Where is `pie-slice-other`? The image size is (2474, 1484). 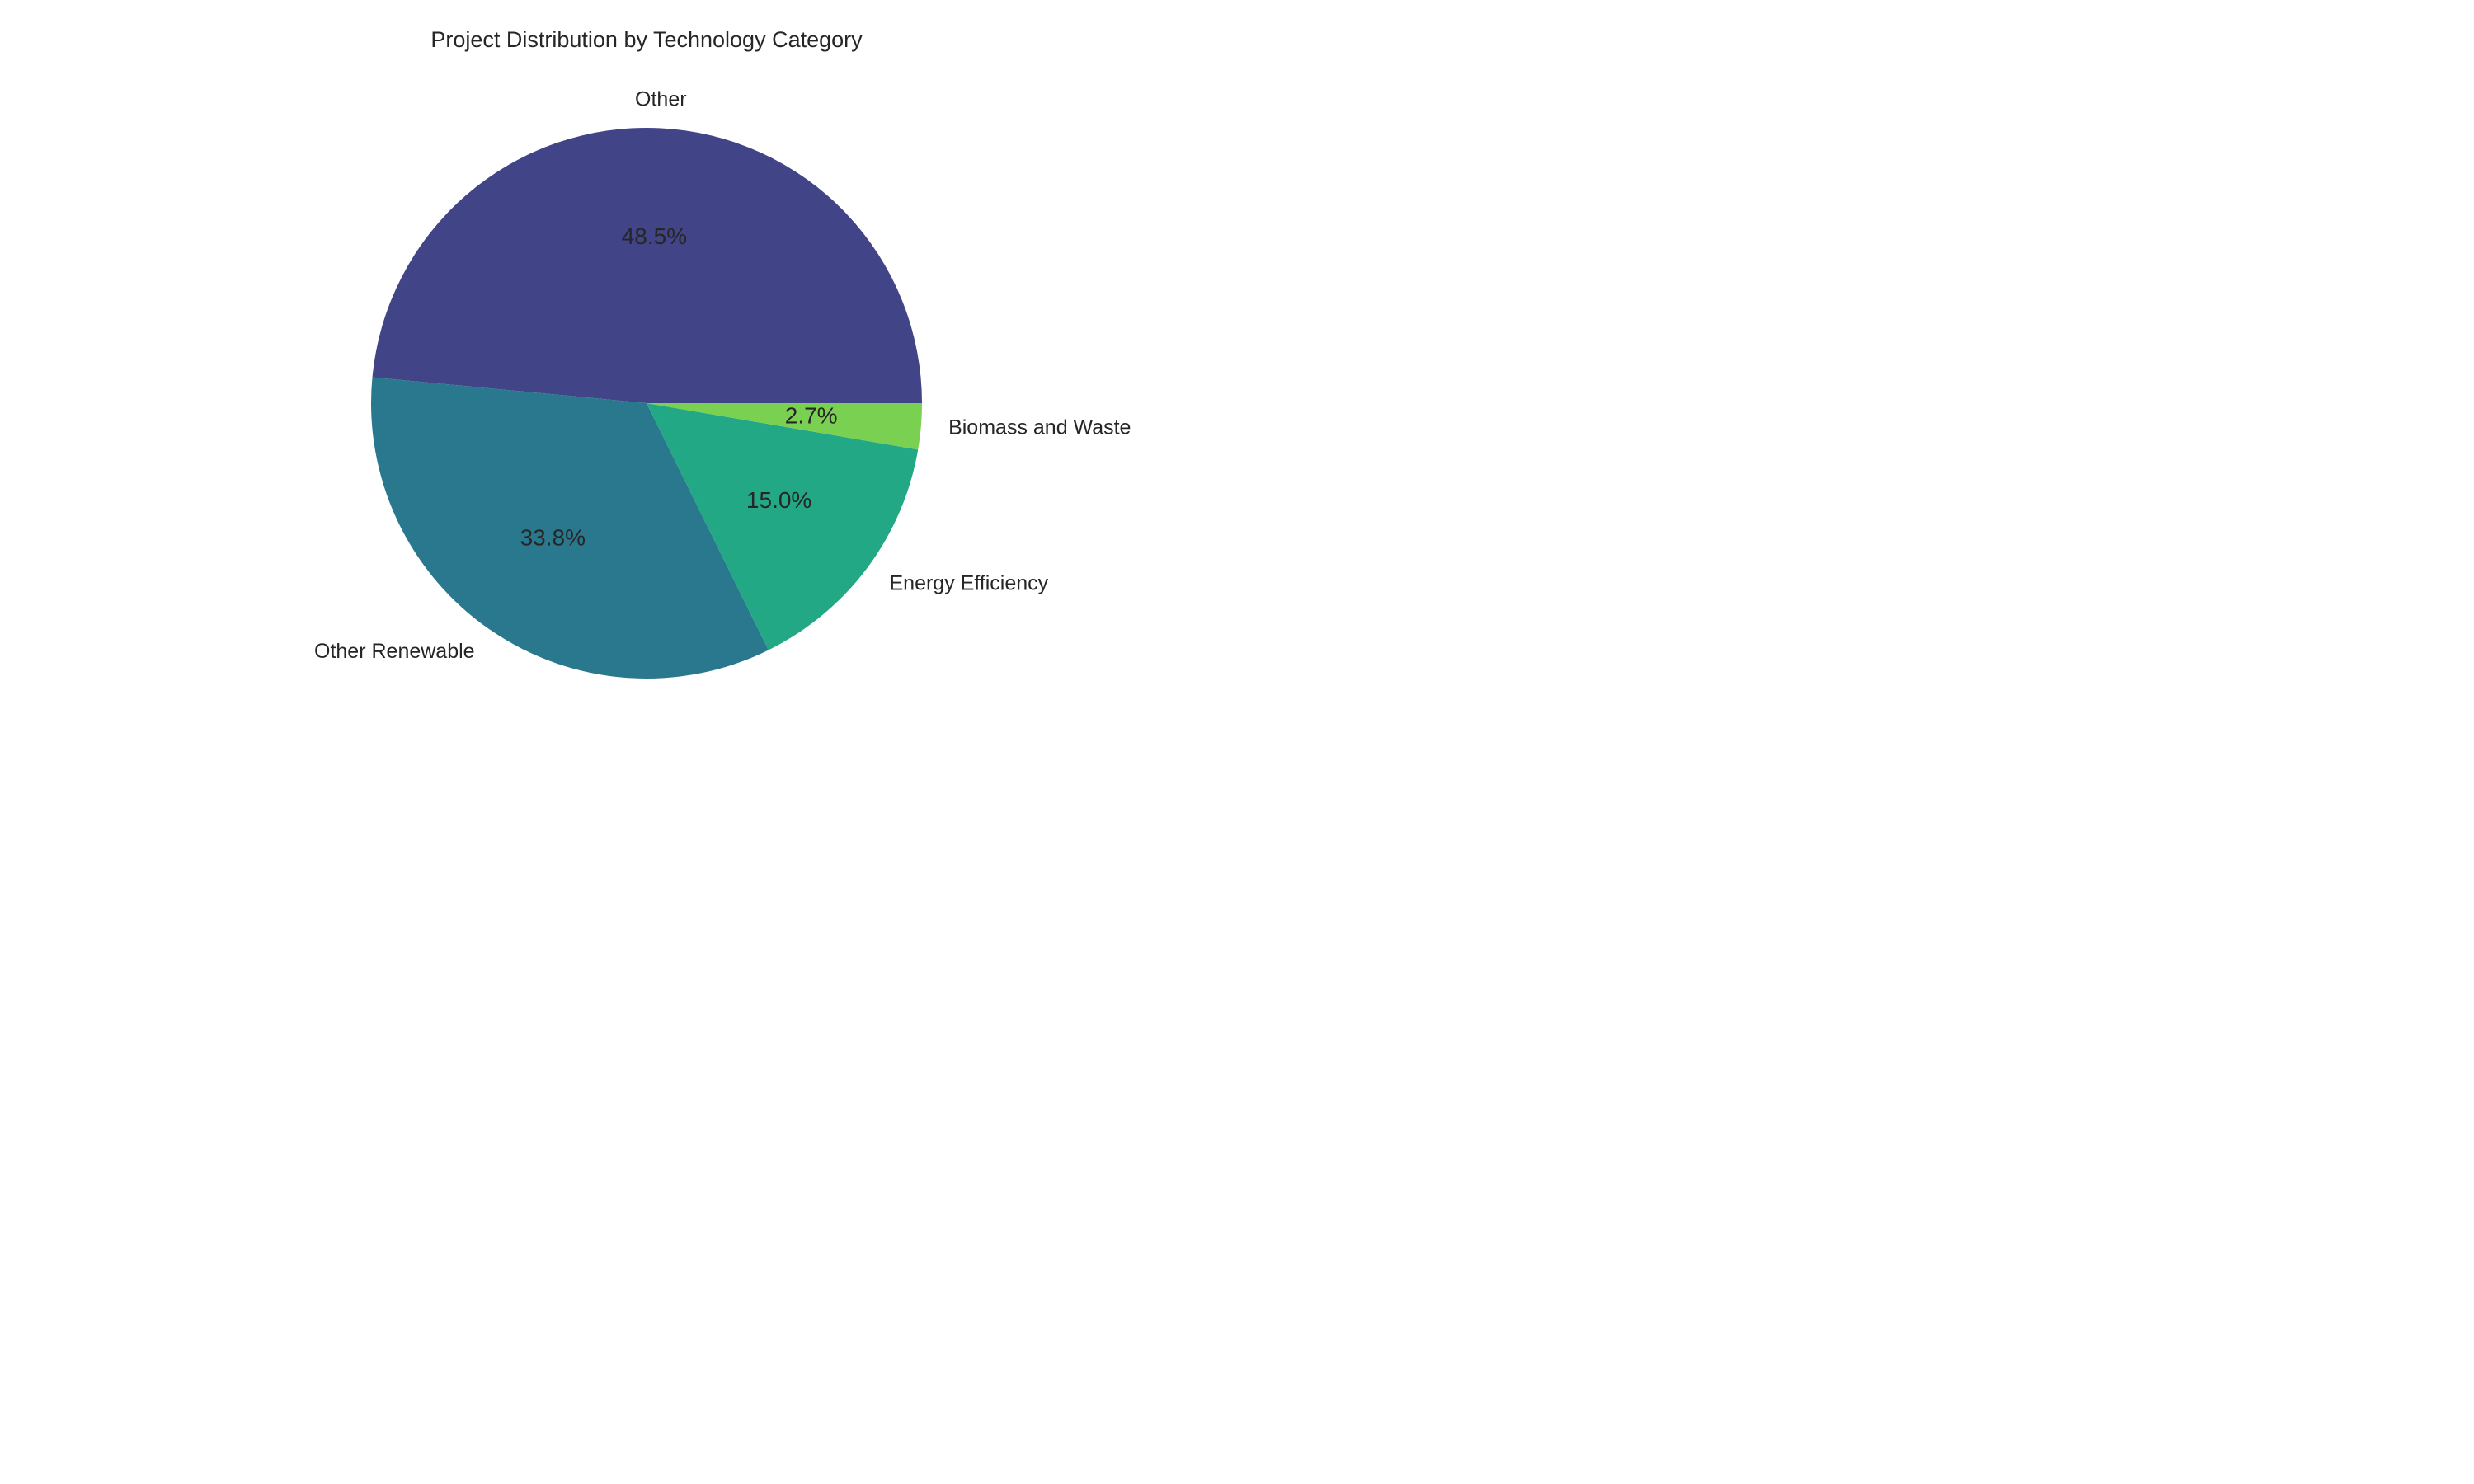
pie-slice-other is located at coordinates (647, 265).